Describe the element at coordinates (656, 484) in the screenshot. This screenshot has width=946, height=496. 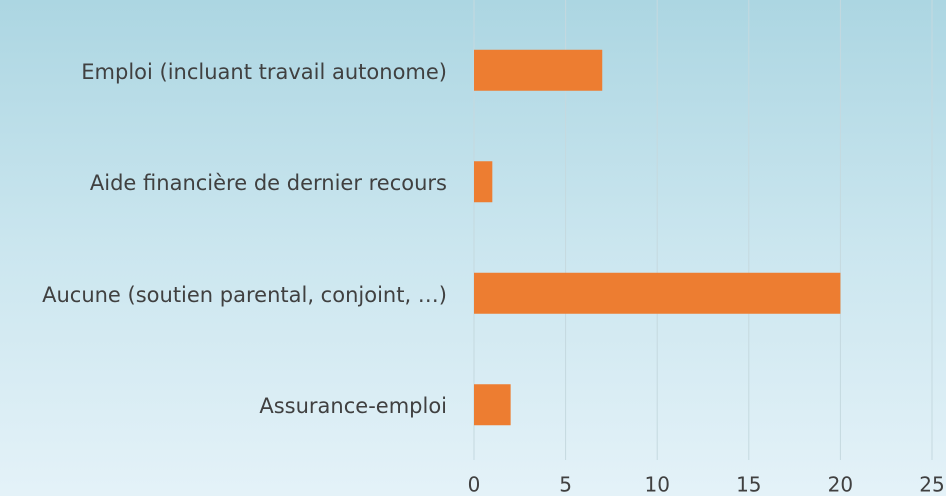
I see `x-tick-label: 10` at that location.